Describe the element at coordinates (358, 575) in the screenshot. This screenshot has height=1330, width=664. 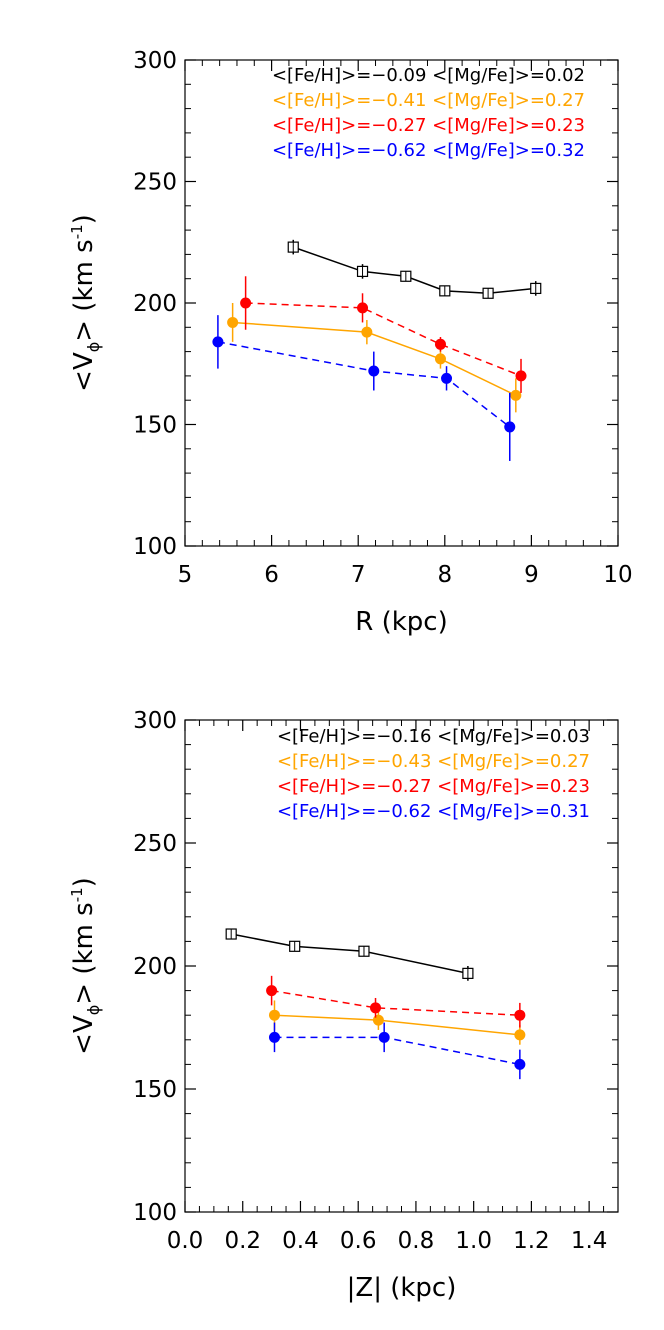
I see `x-tick-label: 7` at that location.